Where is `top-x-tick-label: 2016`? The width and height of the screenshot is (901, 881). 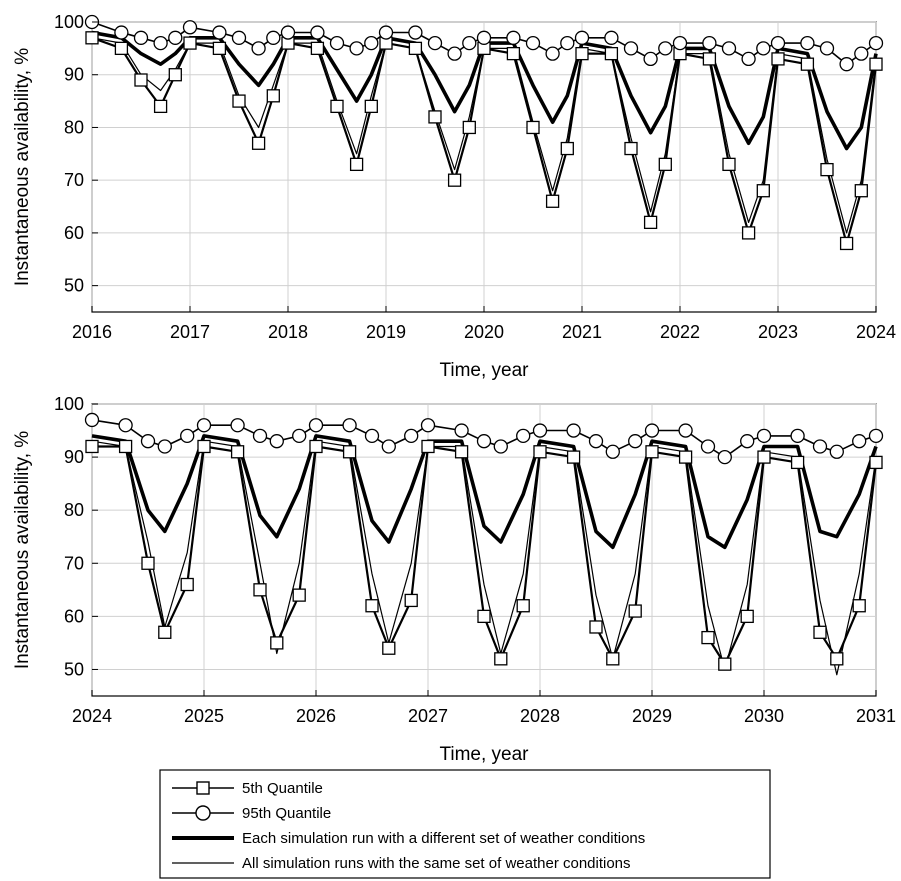 top-x-tick-label: 2016 is located at coordinates (92, 332).